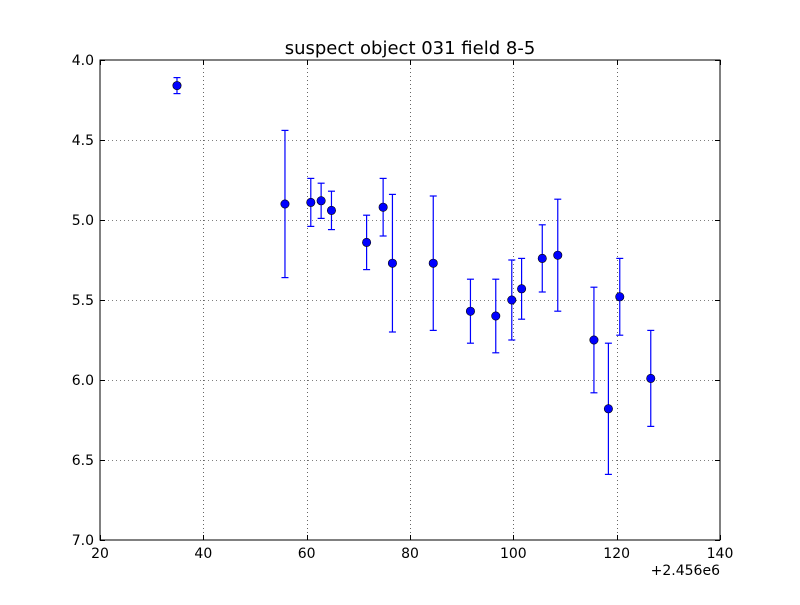  Describe the element at coordinates (513, 554) in the screenshot. I see `x-tick-label: 100` at that location.